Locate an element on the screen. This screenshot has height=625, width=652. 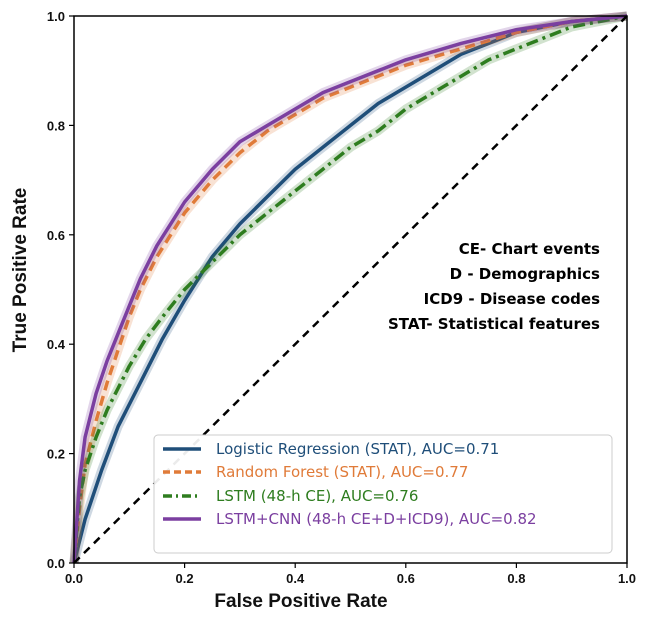
x-tick-label: 0.8 is located at coordinates (516, 578).